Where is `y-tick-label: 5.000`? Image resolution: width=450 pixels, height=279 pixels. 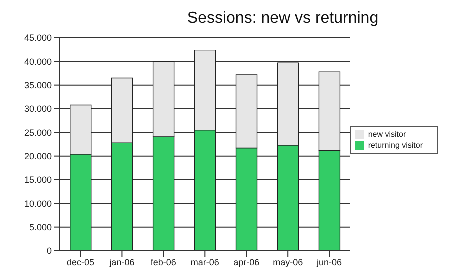 y-tick-label: 5.000 is located at coordinates (40, 227).